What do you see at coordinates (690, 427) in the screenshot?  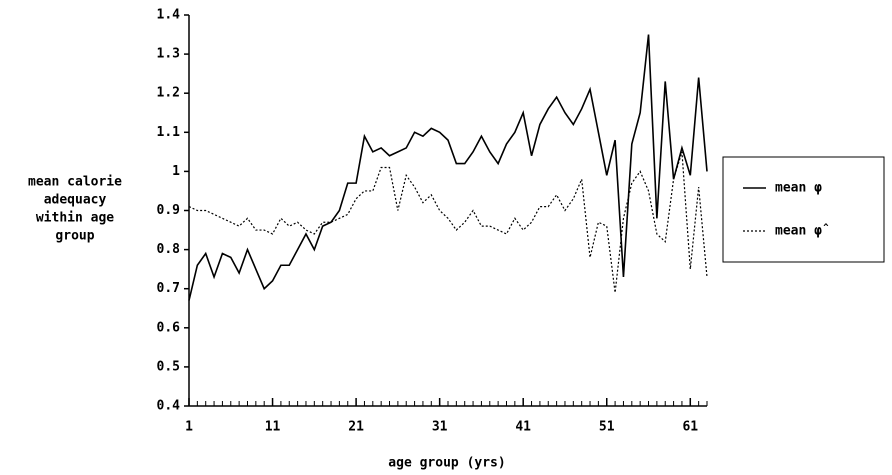 I see `x-tick-label: 61` at bounding box center [690, 427].